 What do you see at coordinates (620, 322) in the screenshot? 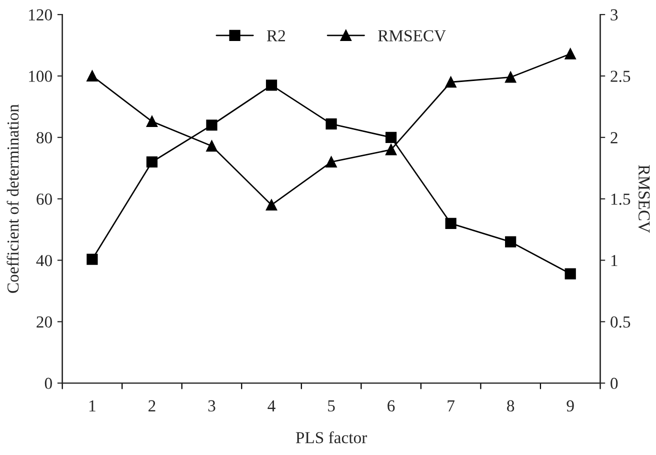
I see `y2-tick-label: 0.5` at bounding box center [620, 322].